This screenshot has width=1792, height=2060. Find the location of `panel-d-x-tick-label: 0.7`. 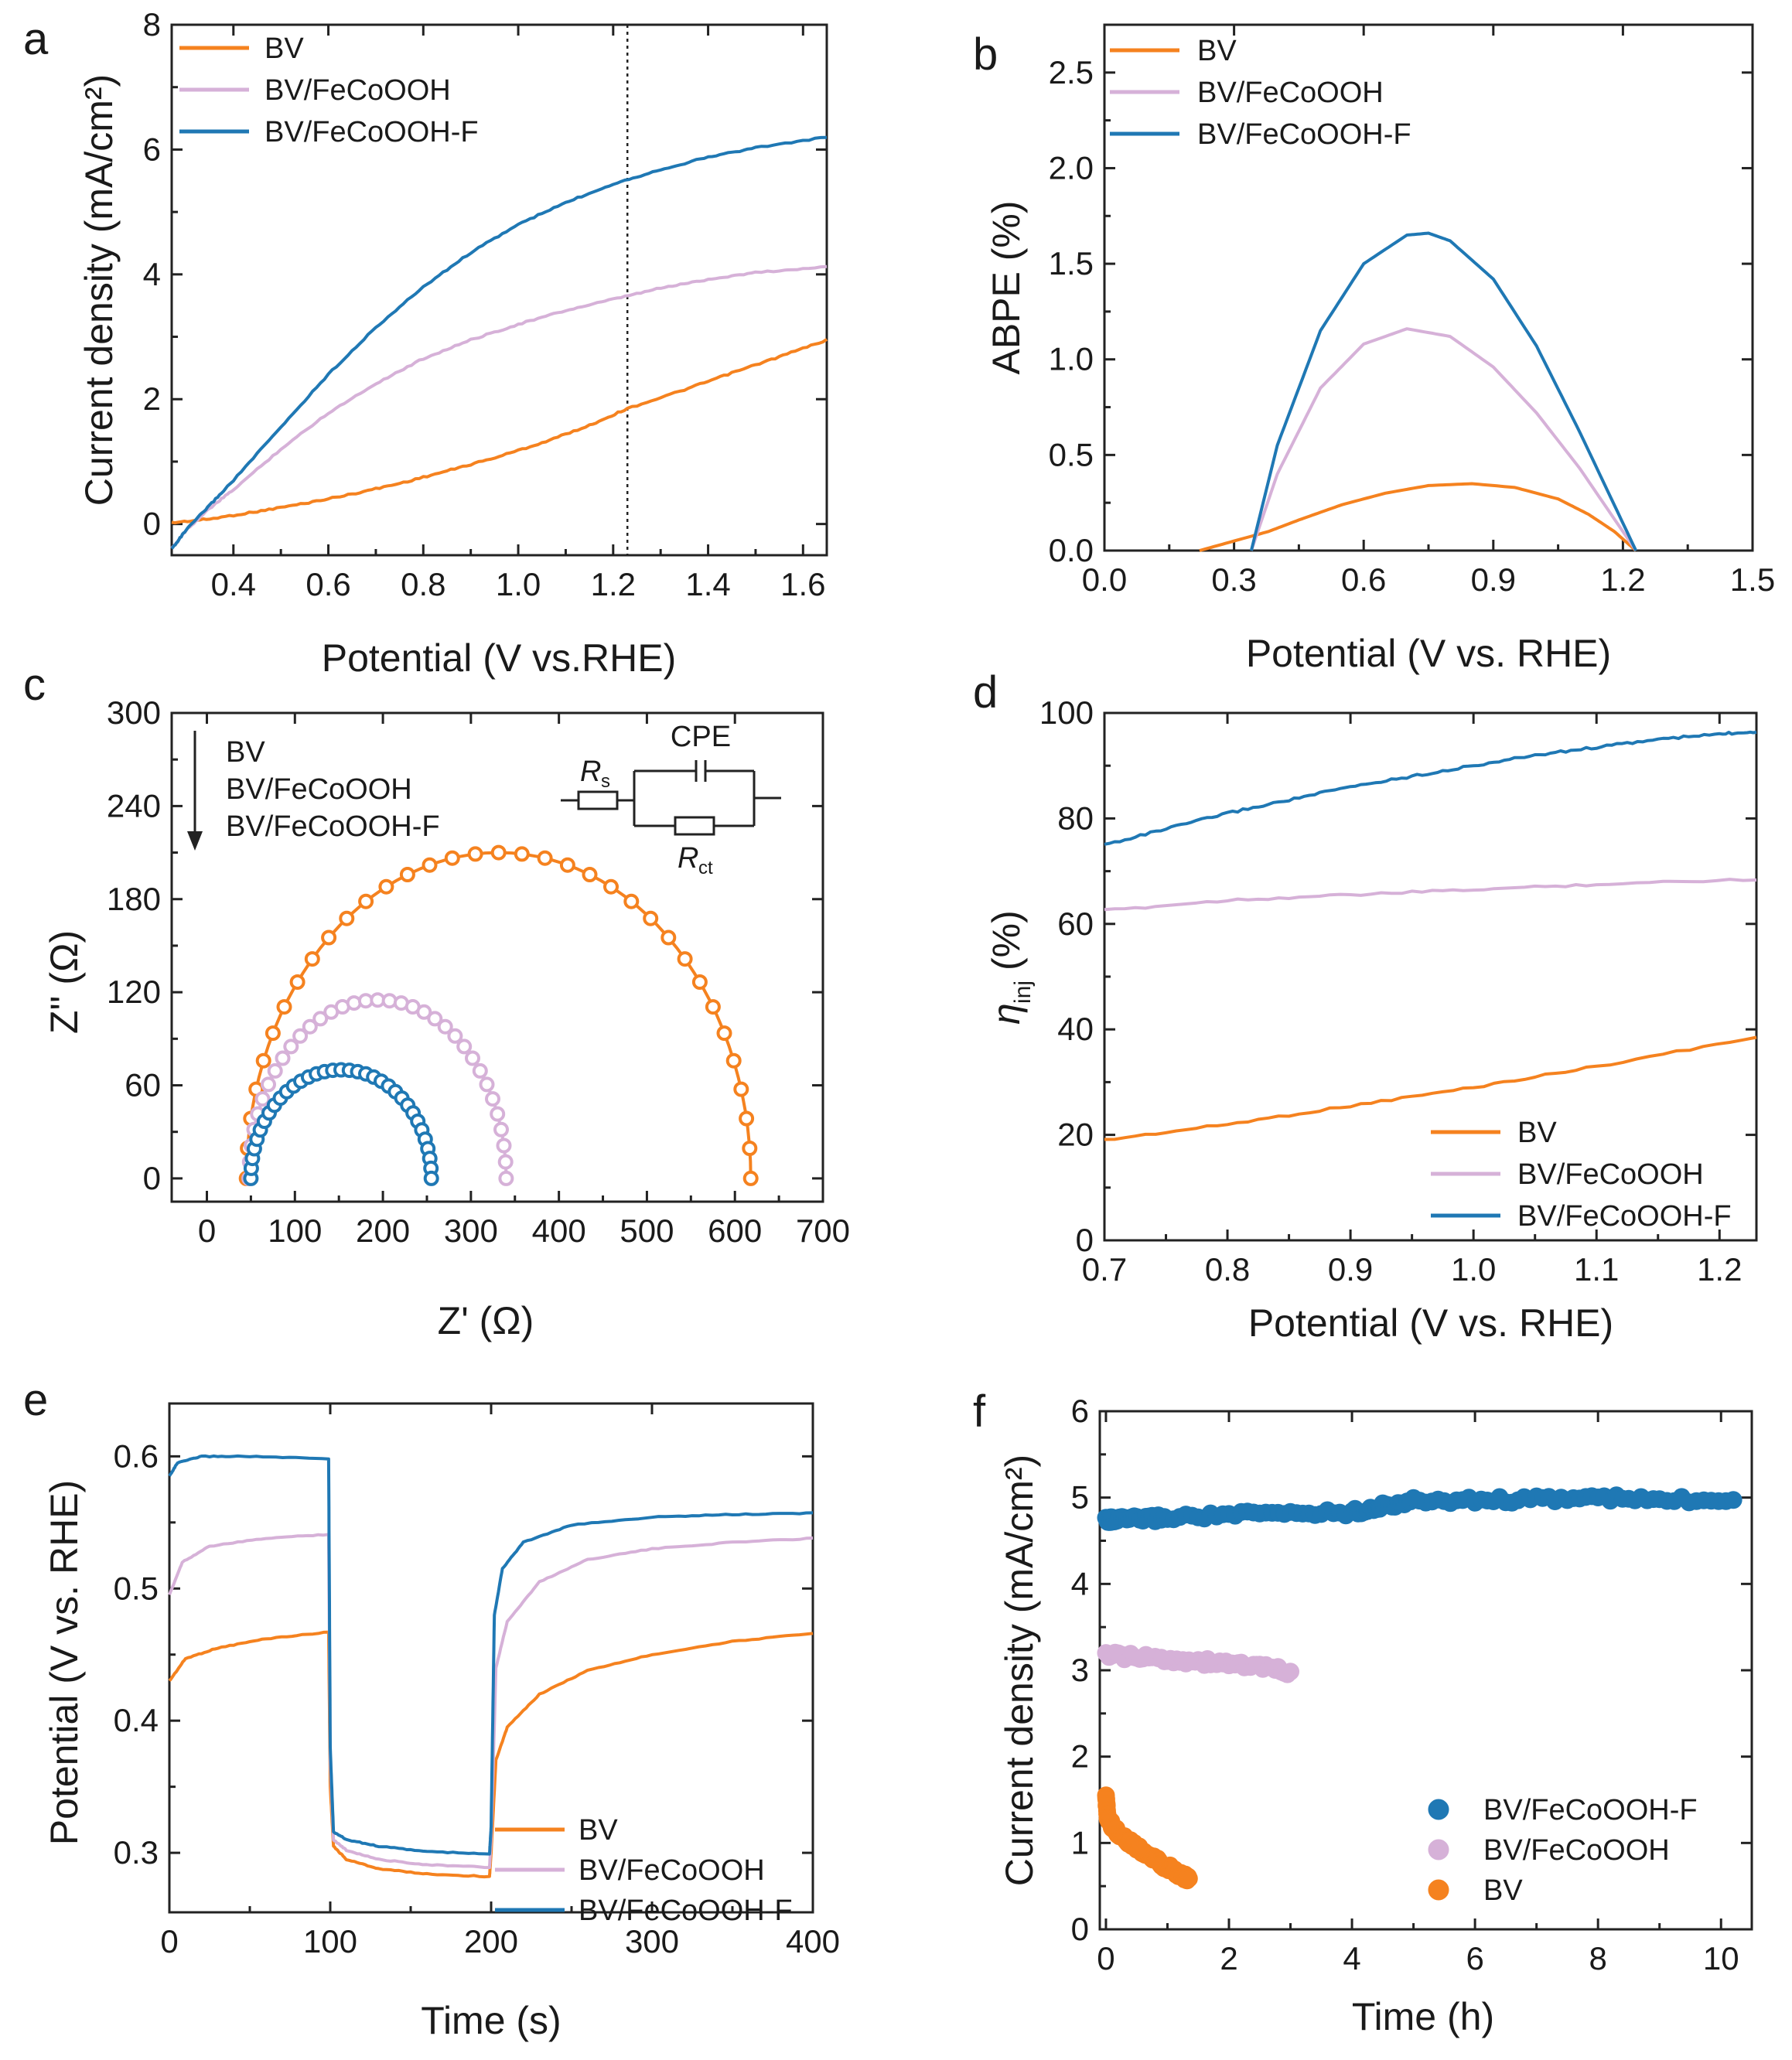

panel-d-x-tick-label: 0.7 is located at coordinates (1104, 1269).